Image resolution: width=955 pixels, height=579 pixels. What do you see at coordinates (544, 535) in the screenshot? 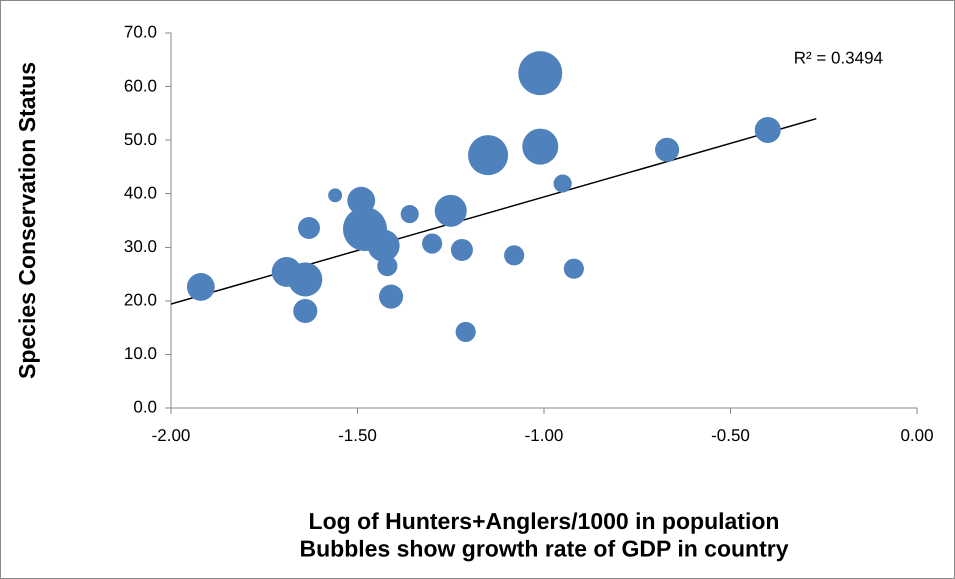
I see `x-axis-title: Log of Hunters+Anglers/1000 in population Bubbles show growth rate of GDP in country` at bounding box center [544, 535].